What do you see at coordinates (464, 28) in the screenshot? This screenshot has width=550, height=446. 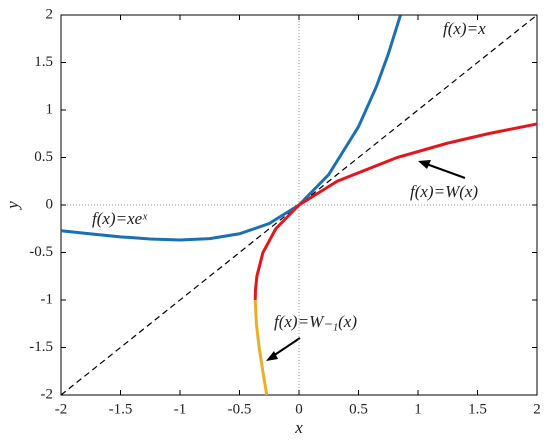 I see `series-label: f(x)=x` at bounding box center [464, 28].